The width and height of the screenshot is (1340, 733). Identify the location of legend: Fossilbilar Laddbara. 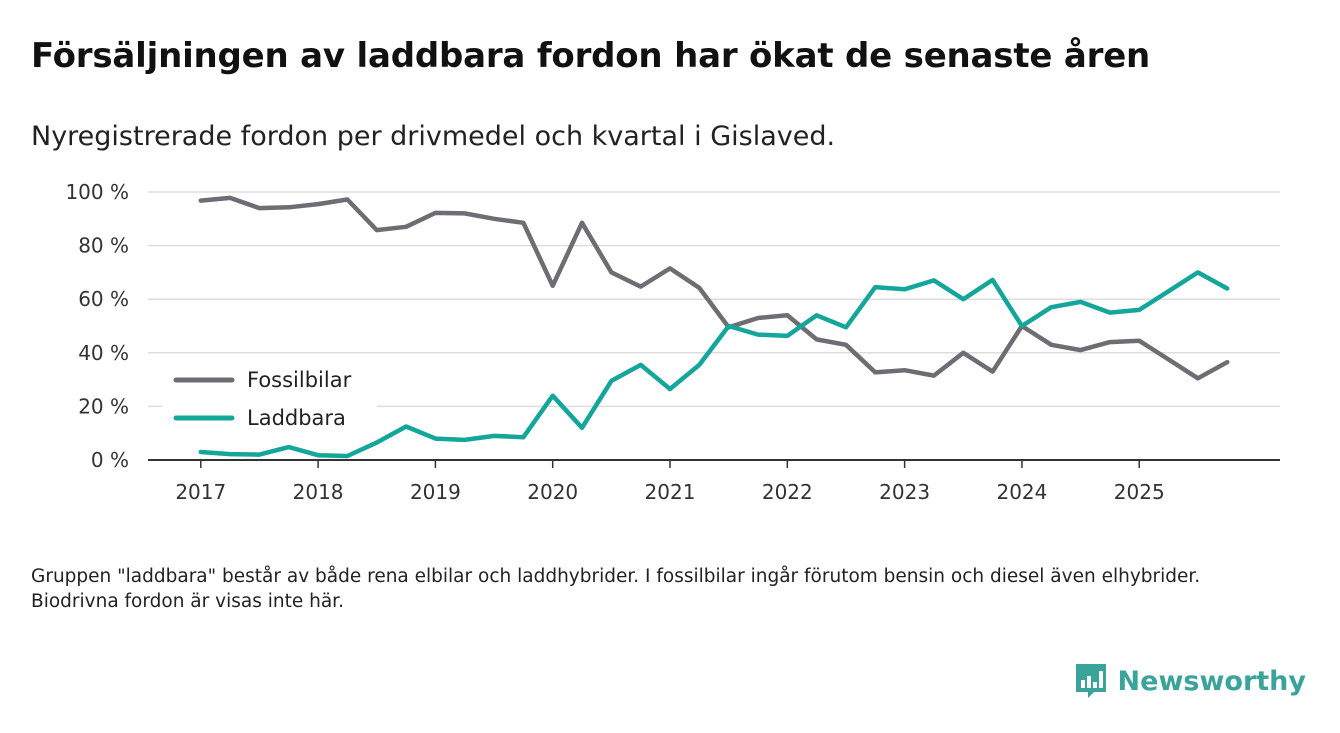
(269, 398).